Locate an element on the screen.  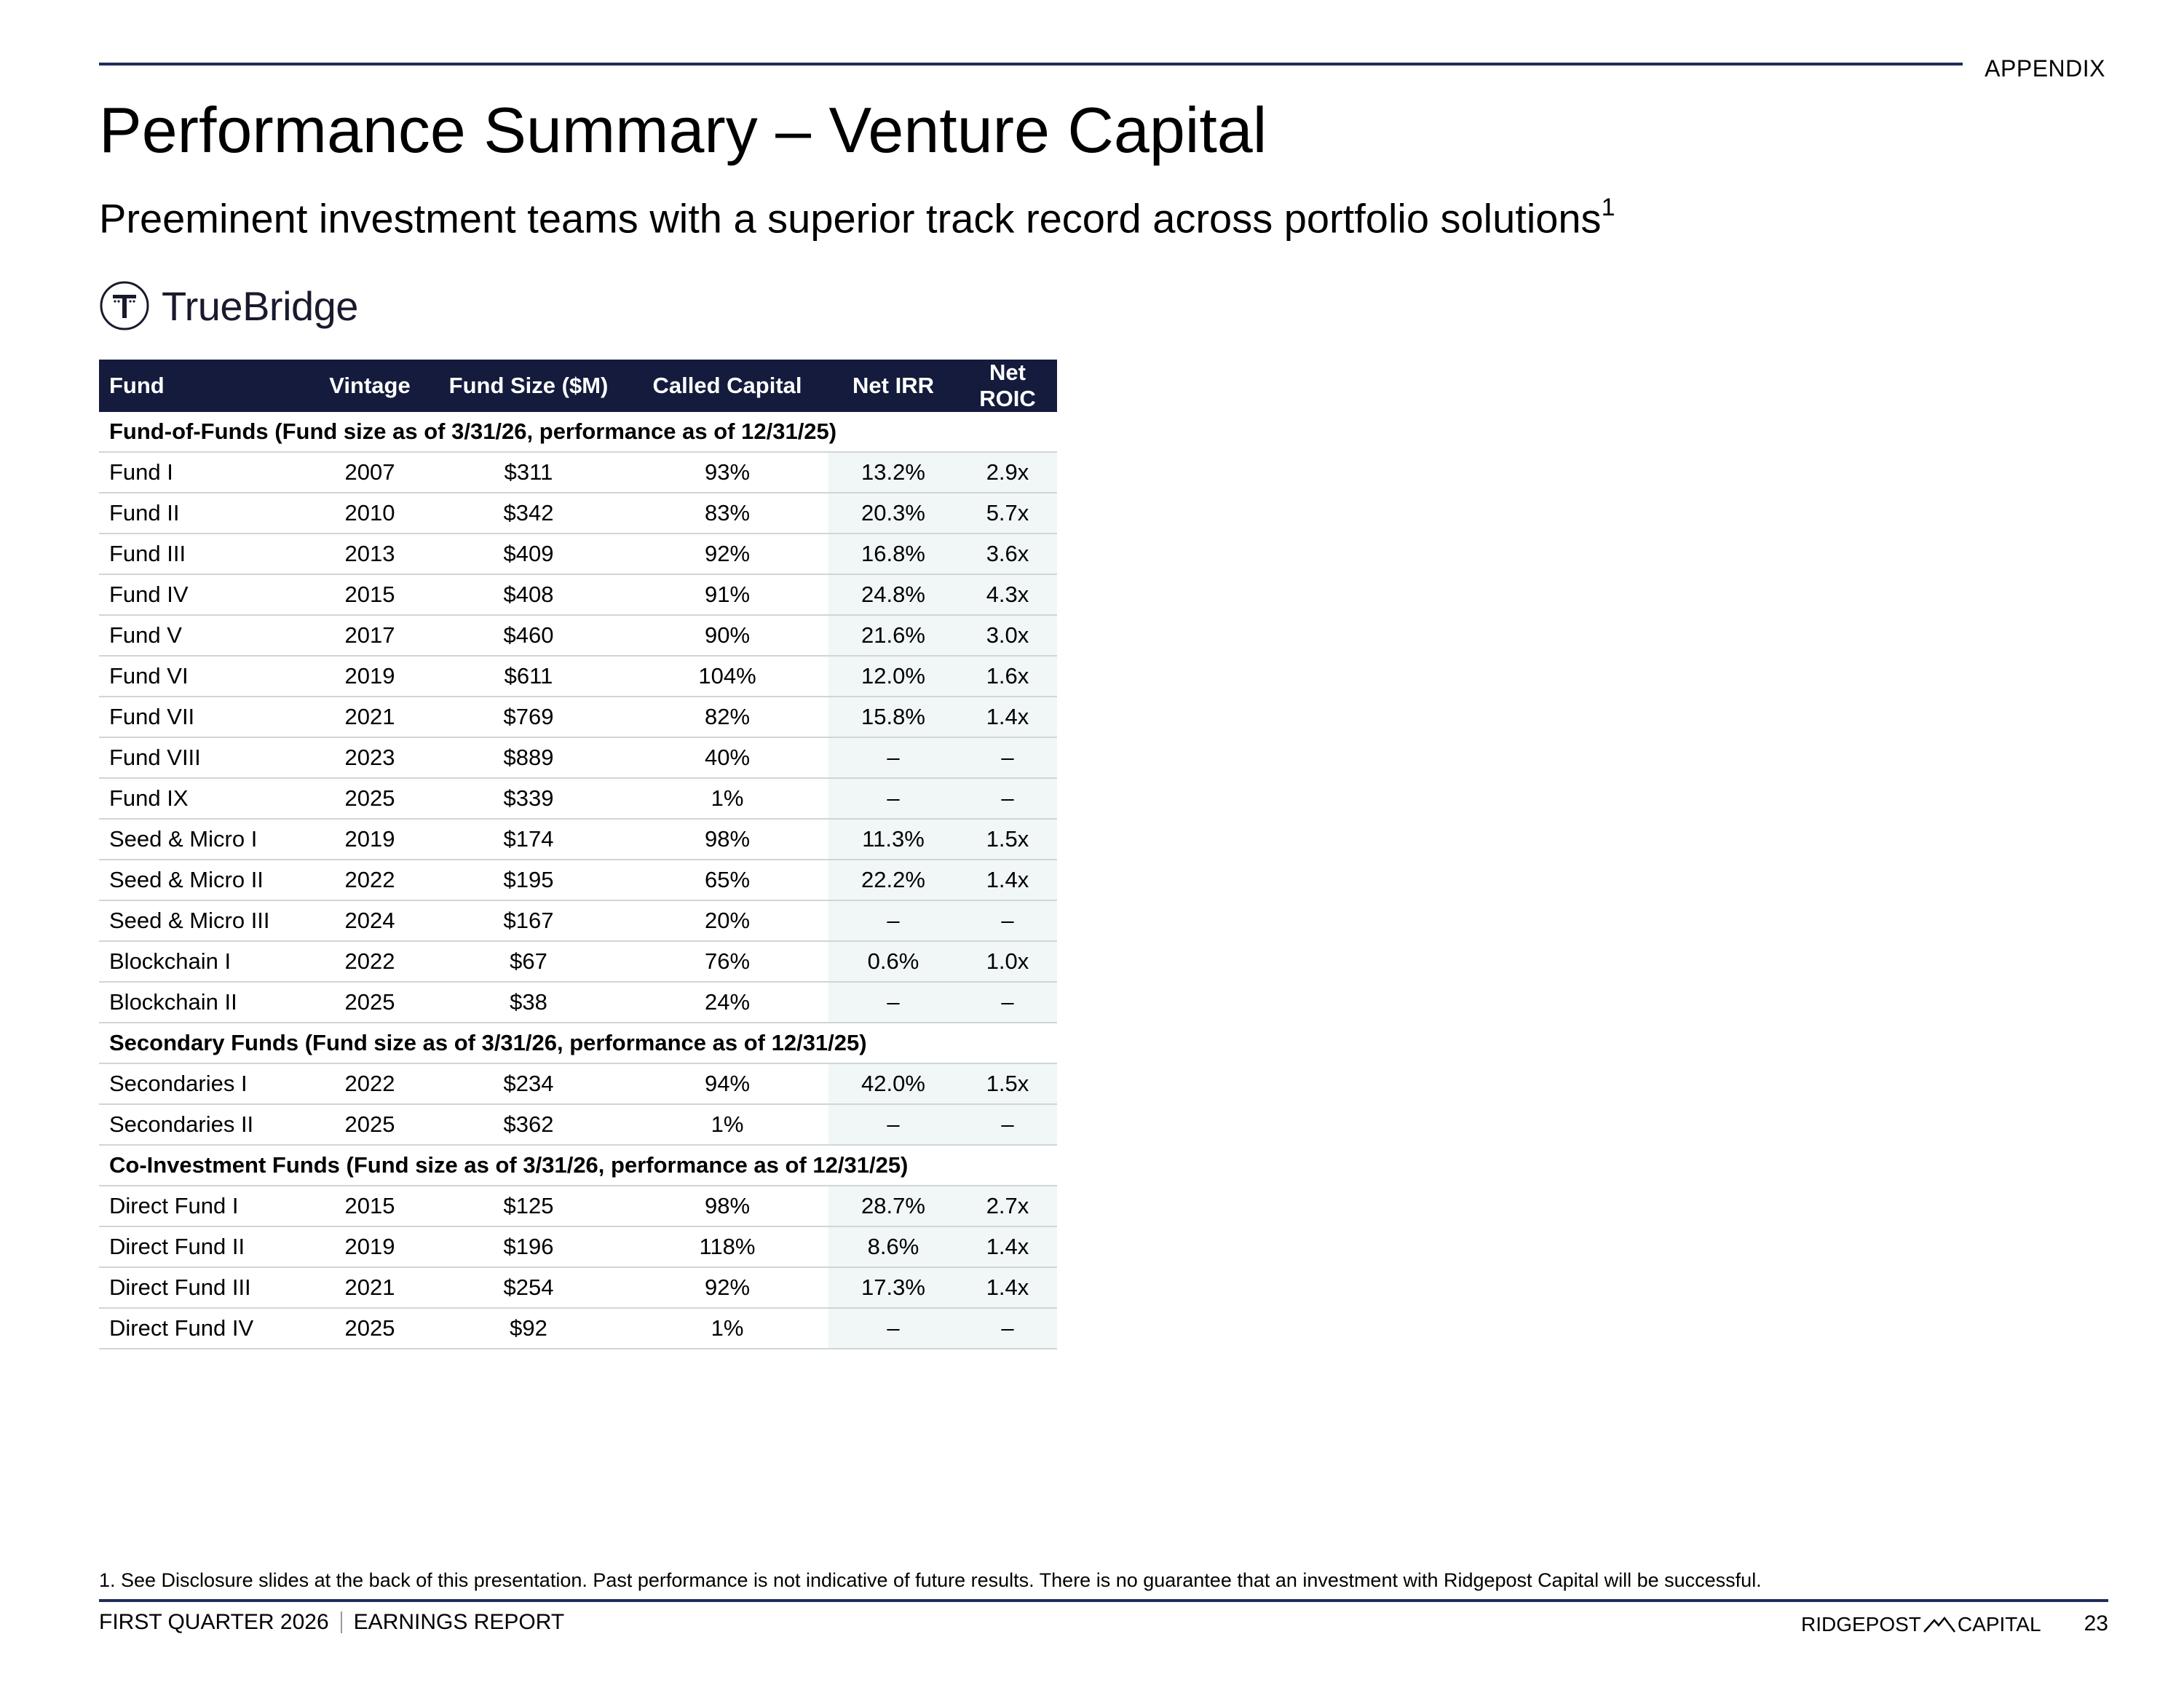
cell-fund-size: $92 is located at coordinates (528, 1328).